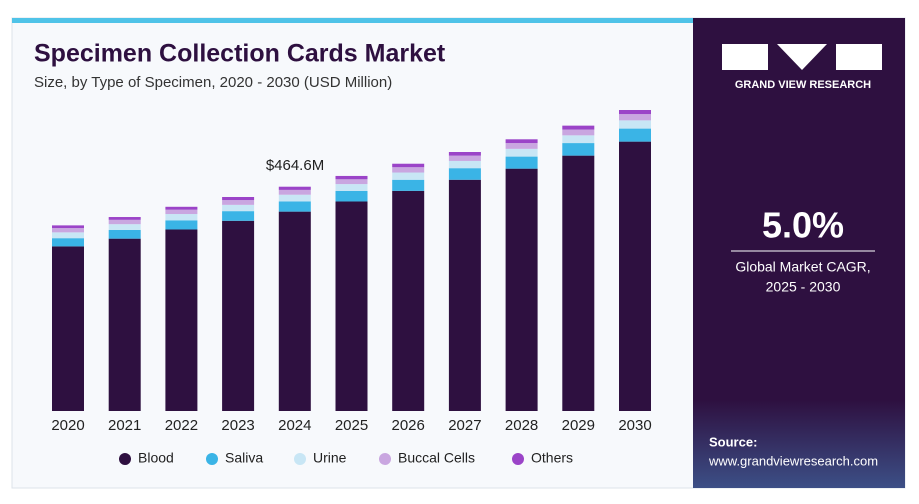 This screenshot has width=919, height=504. What do you see at coordinates (352, 20) in the screenshot?
I see `accent-bar` at bounding box center [352, 20].